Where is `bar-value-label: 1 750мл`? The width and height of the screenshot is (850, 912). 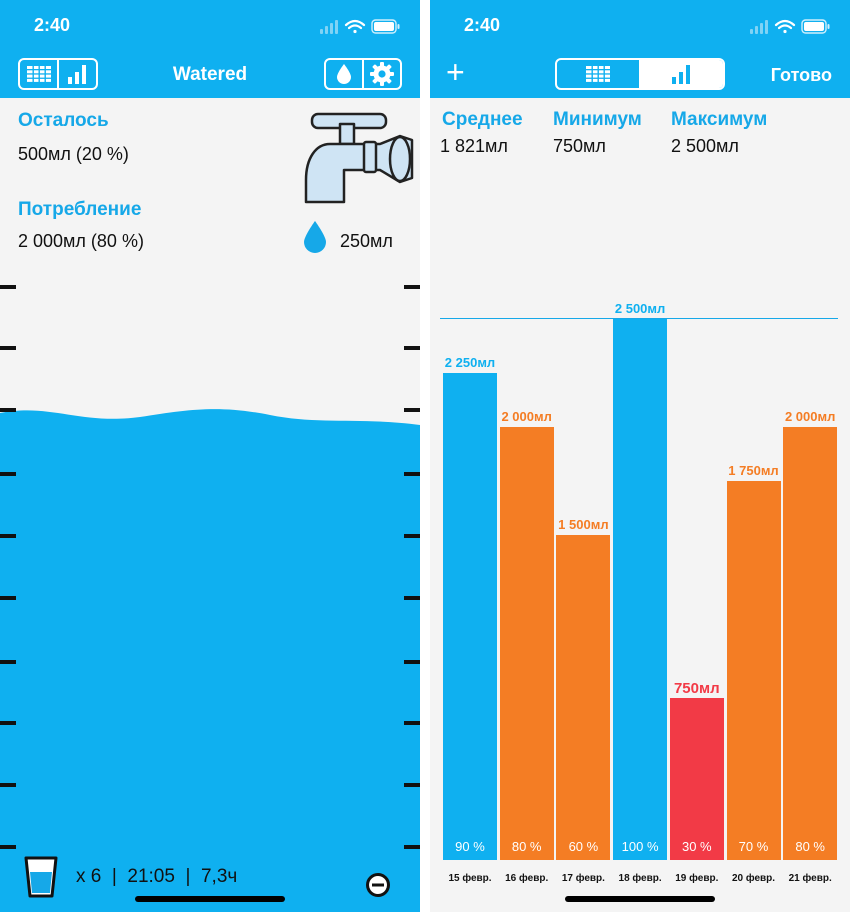
bar-value-label: 1 750мл is located at coordinates (753, 471).